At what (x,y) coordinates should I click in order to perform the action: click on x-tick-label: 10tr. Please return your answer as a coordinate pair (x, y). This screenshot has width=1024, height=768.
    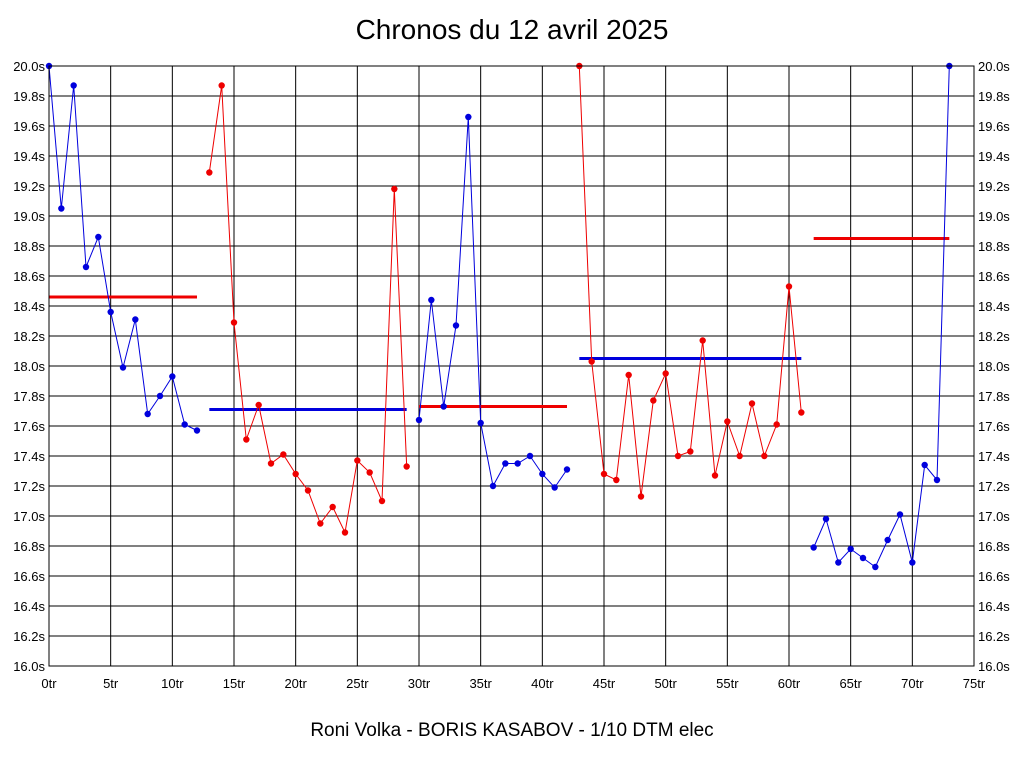
    Looking at the image, I should click on (172, 683).